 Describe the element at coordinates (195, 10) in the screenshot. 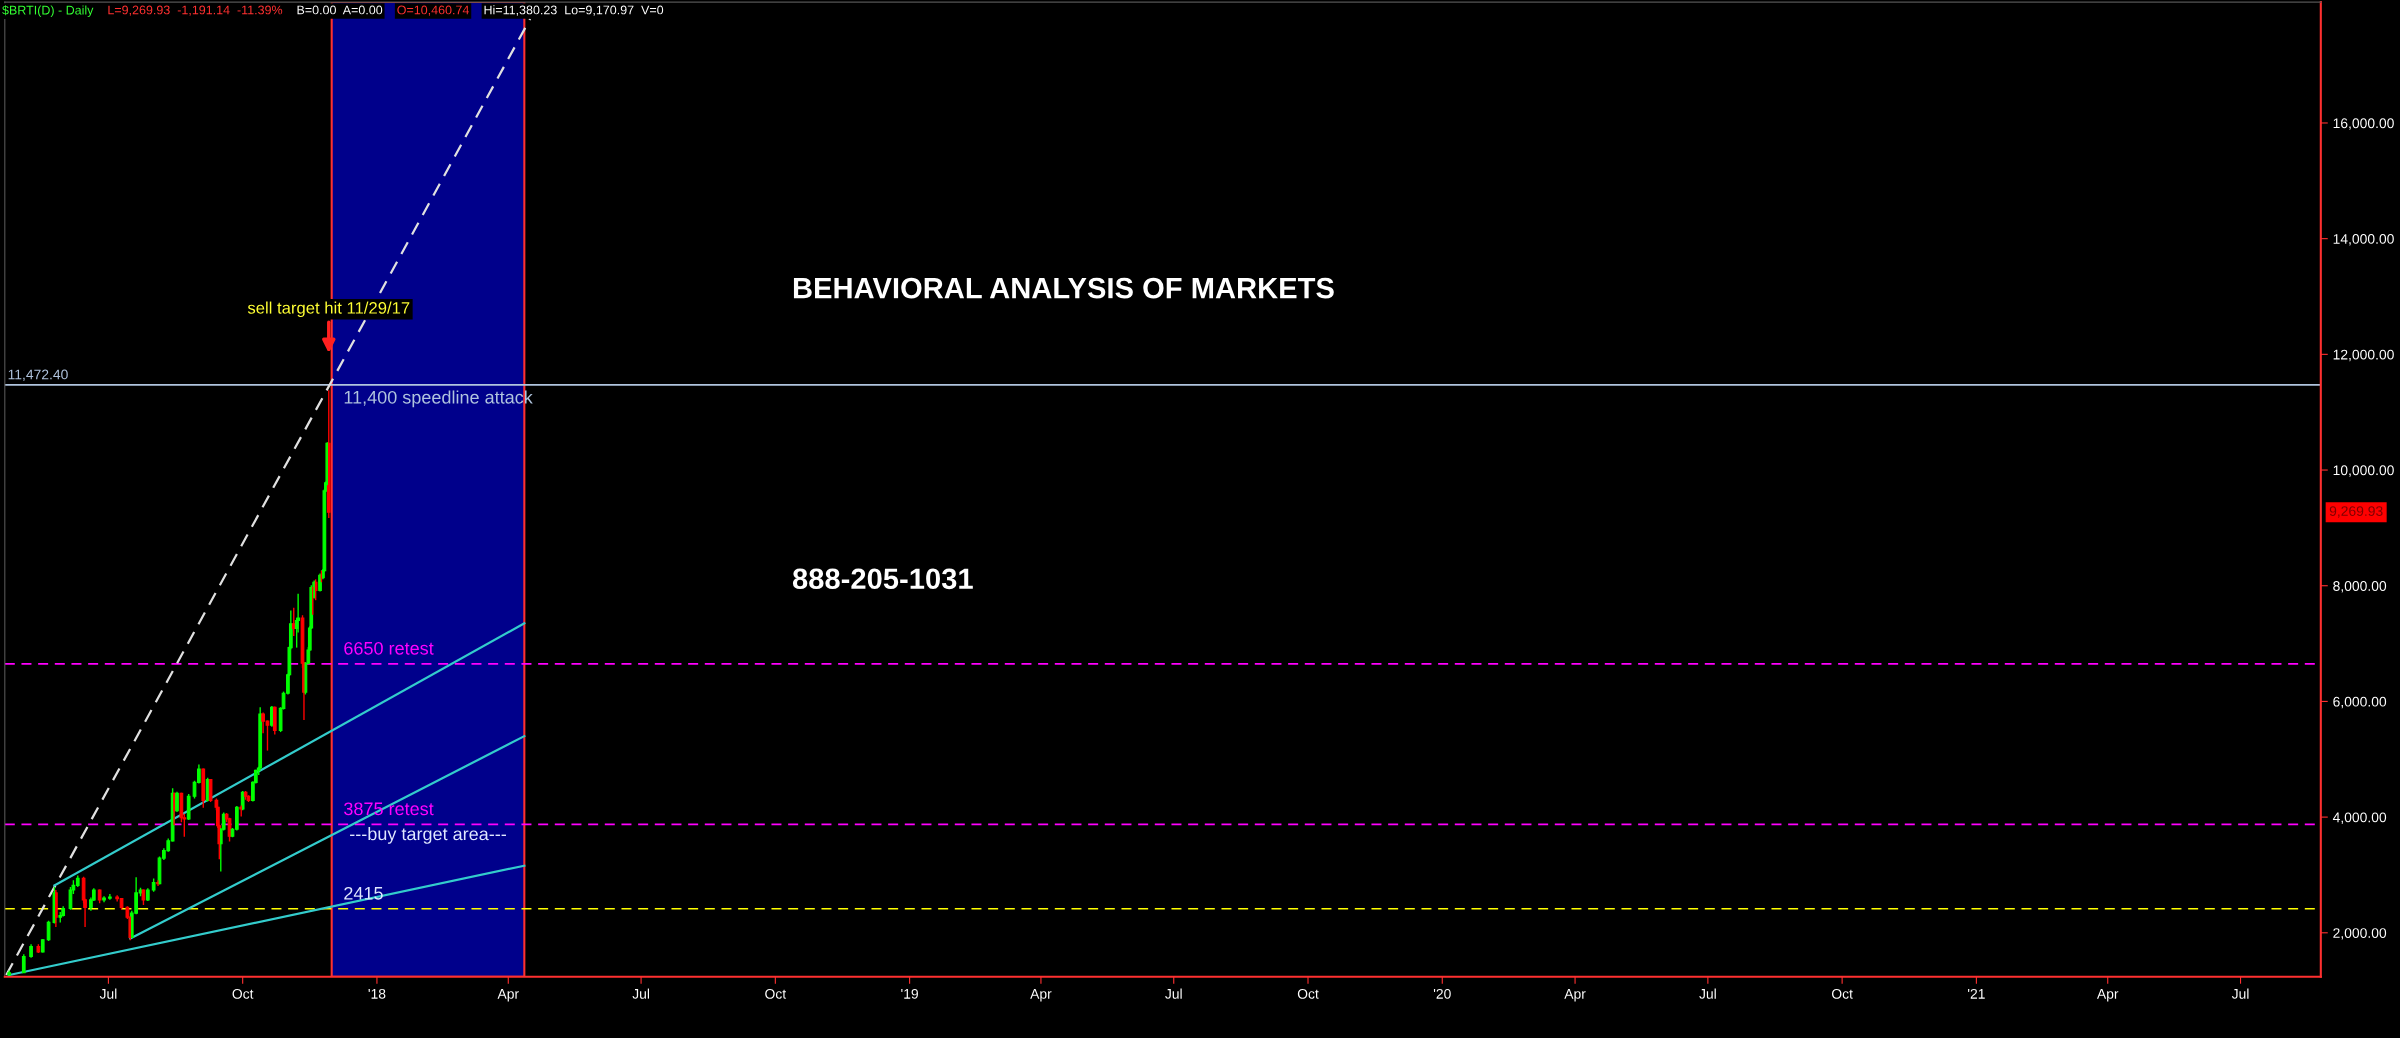

I see `annotation: L=9,269.93 -1,191.14 -11.39%` at that location.